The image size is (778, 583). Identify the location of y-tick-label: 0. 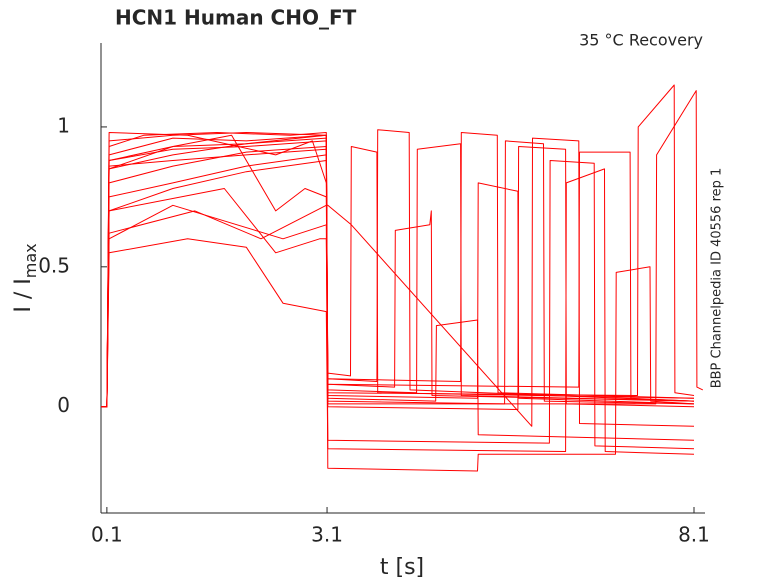
(63, 405).